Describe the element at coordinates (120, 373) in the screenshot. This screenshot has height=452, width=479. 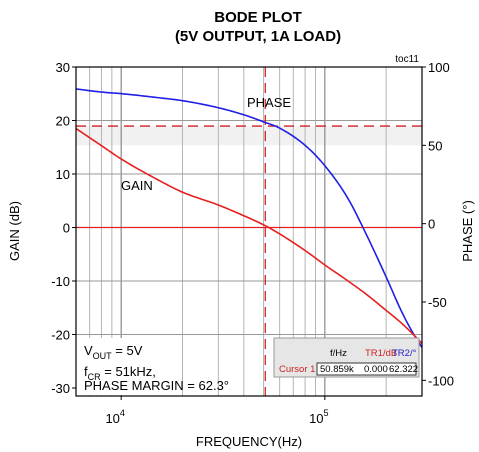
I see `fcr-annotation: fCR = 51kHz,` at that location.